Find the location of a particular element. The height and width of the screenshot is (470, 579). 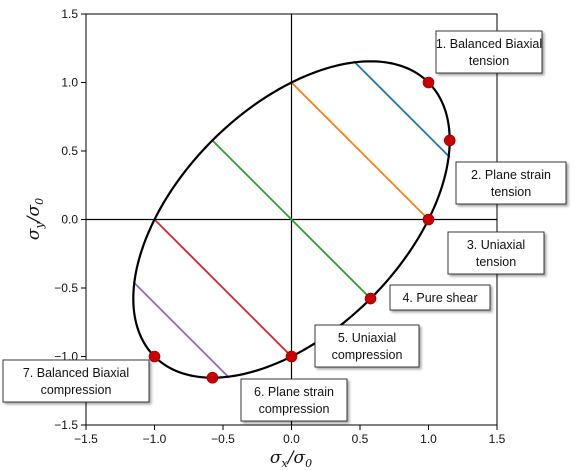

x-tick-label: 0.0 is located at coordinates (291, 439).